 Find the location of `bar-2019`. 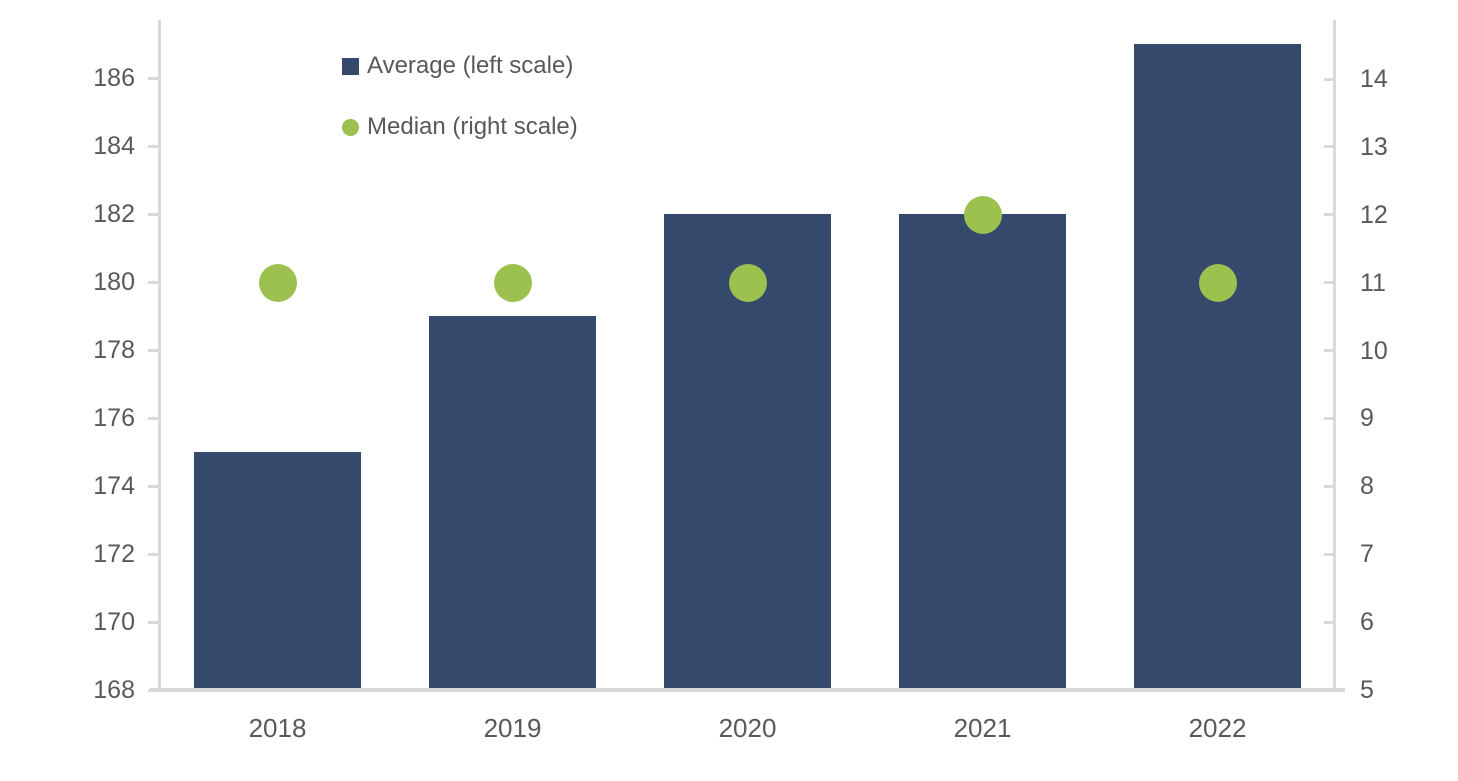

bar-2019 is located at coordinates (512, 502).